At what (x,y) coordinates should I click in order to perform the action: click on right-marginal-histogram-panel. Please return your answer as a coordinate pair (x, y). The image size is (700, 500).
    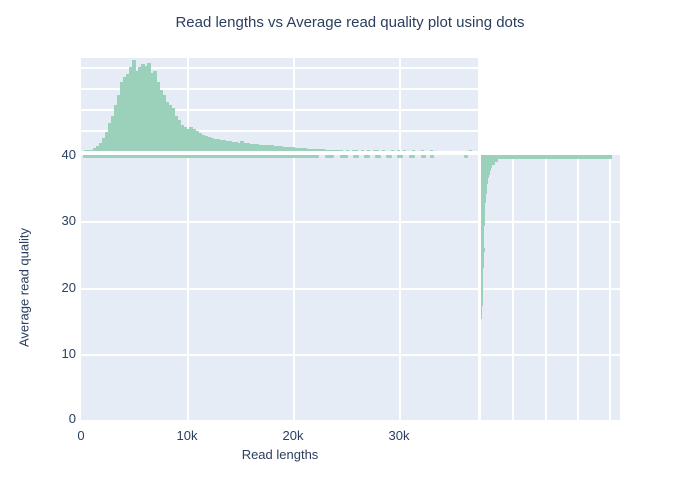
    Looking at the image, I should click on (550, 287).